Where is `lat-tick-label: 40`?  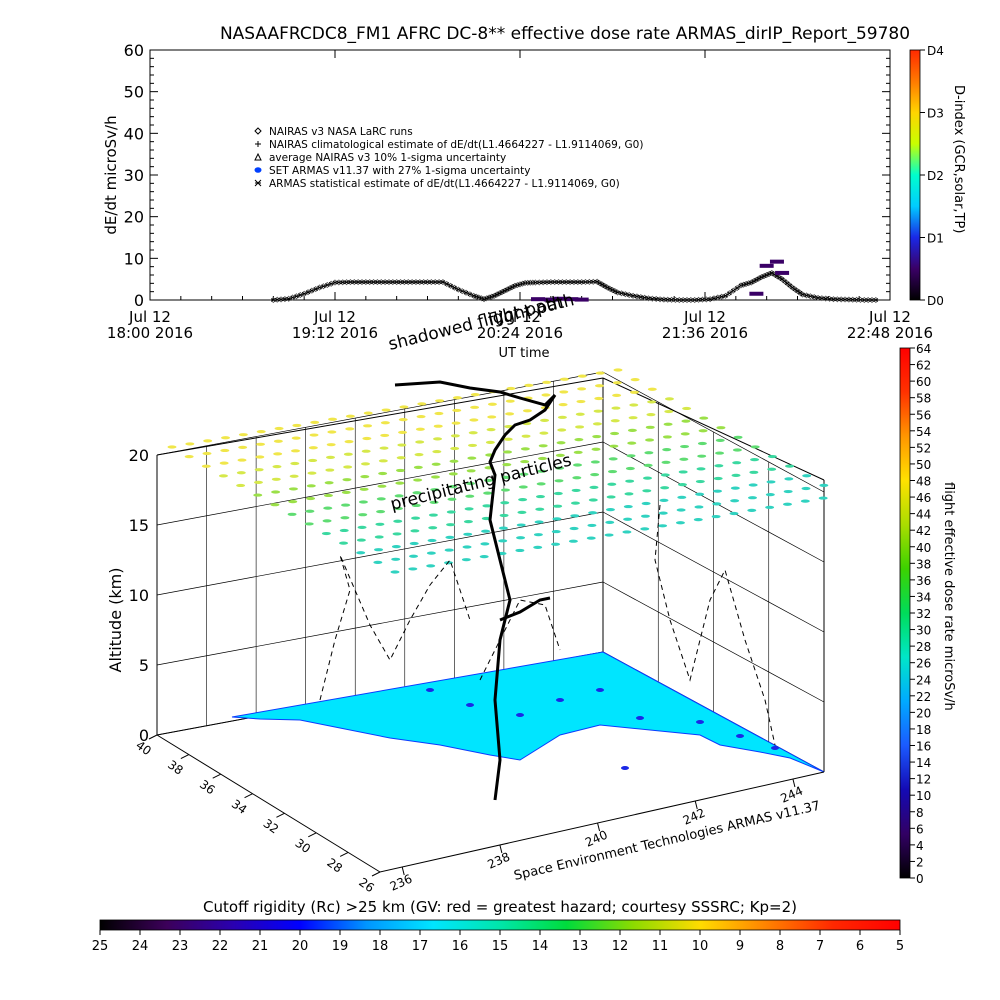 lat-tick-label: 40 is located at coordinates (143, 748).